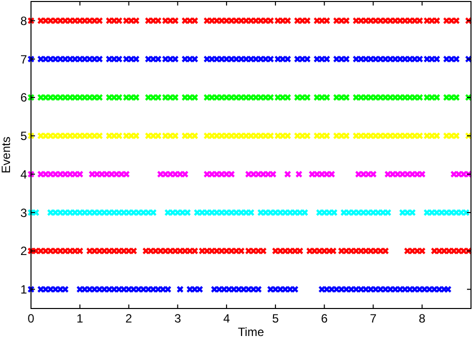 This screenshot has height=338, width=474. Describe the element at coordinates (178, 319) in the screenshot. I see `x-tick-label: 3` at that location.